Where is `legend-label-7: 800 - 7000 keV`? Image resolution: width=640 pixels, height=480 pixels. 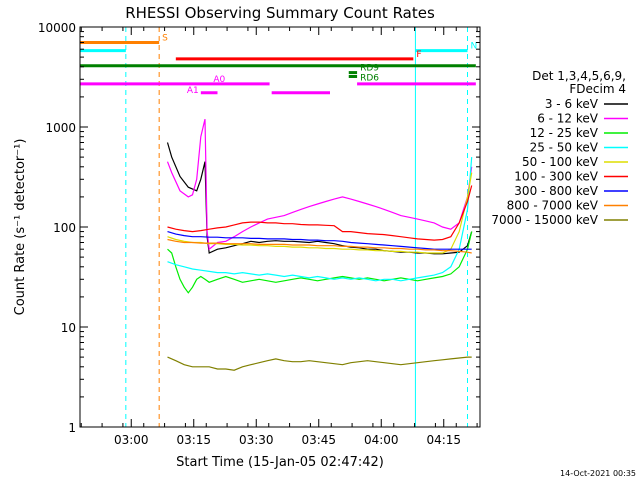
legend-label-7: 800 - 7000 keV is located at coordinates (553, 206).